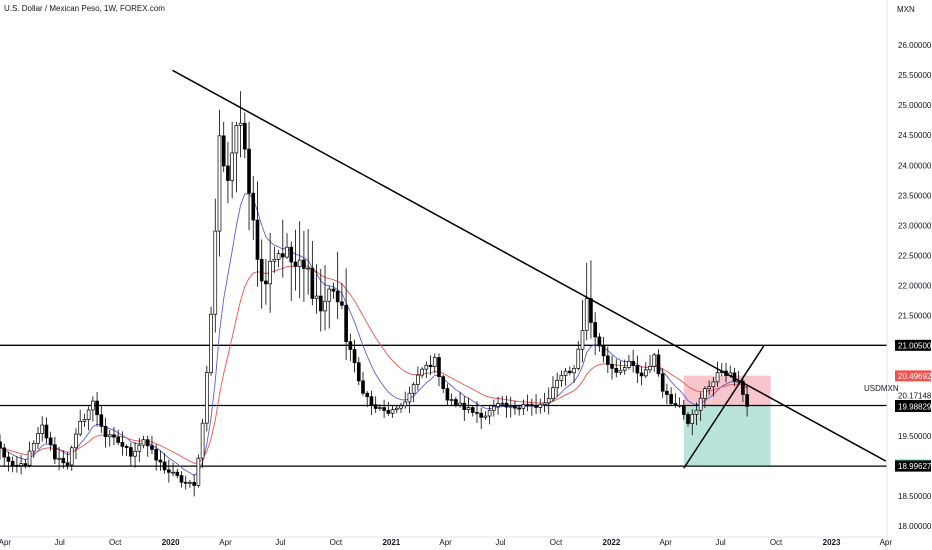 The image size is (932, 550). What do you see at coordinates (60, 542) in the screenshot?
I see `x-tick-label: Jul` at bounding box center [60, 542].